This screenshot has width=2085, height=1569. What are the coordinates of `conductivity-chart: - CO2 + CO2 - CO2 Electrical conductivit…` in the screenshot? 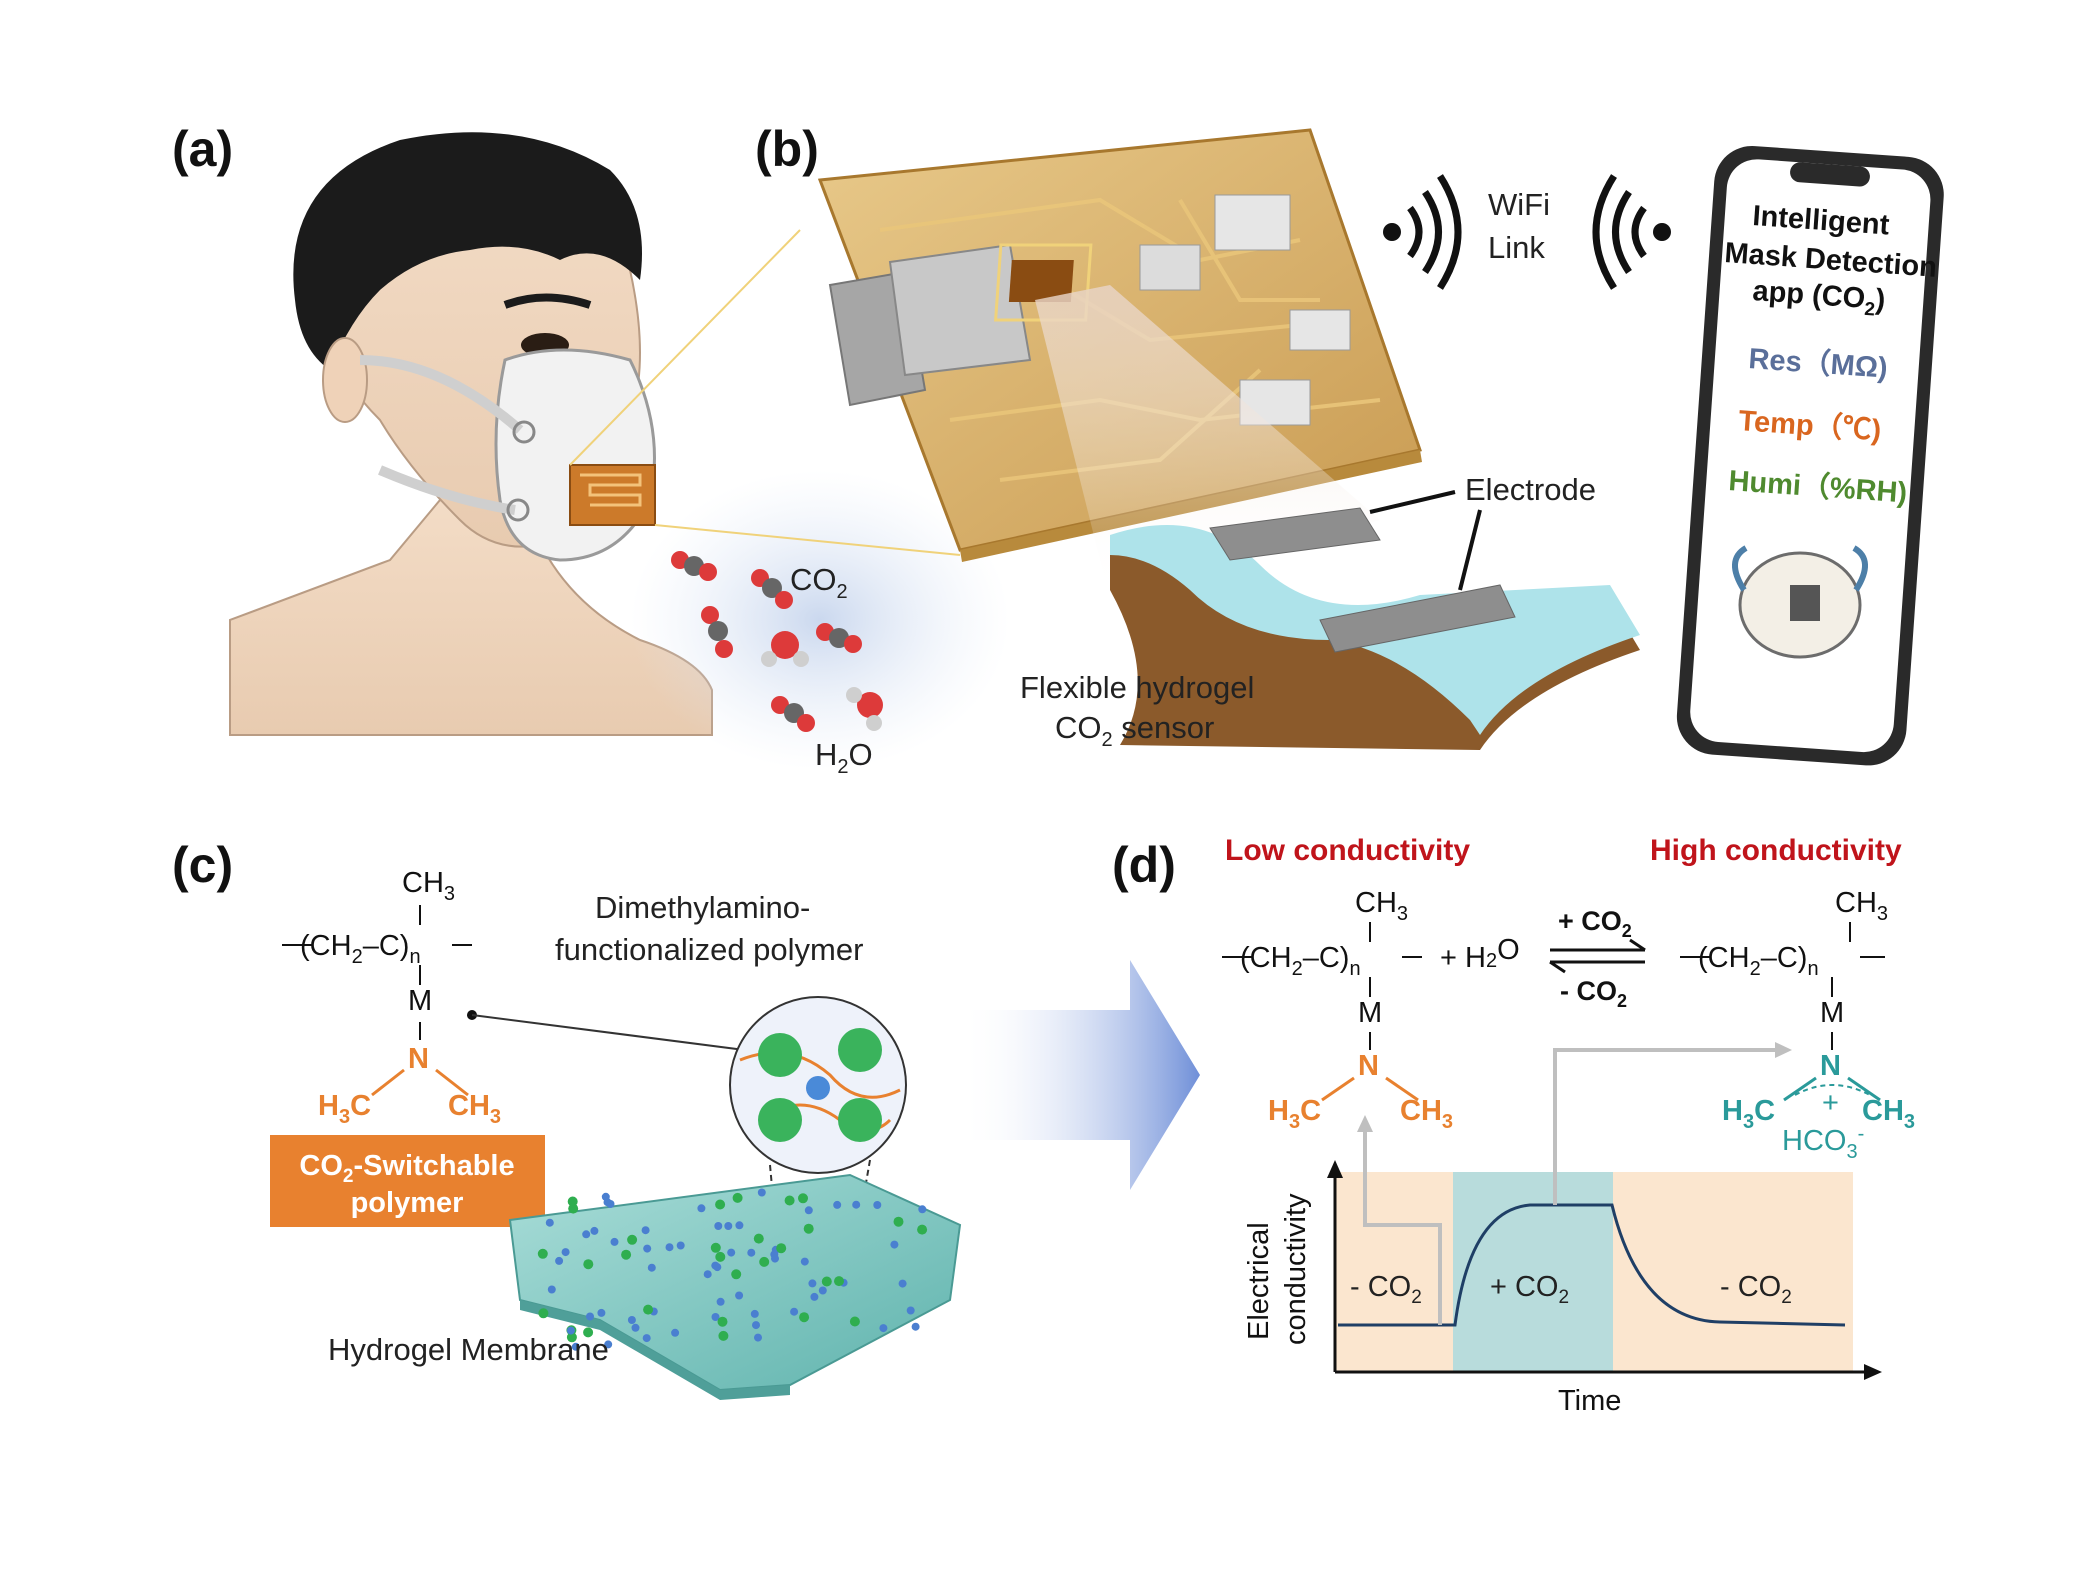 It's located at (1562, 1229).